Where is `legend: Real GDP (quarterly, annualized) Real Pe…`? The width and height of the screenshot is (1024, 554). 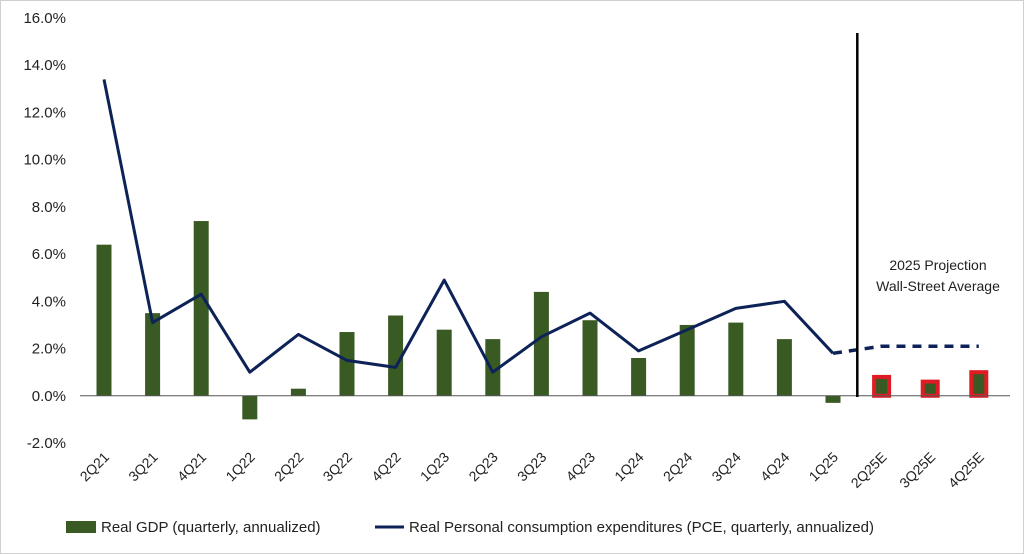
legend: Real GDP (quarterly, annualized) Real Pe… is located at coordinates (470, 527).